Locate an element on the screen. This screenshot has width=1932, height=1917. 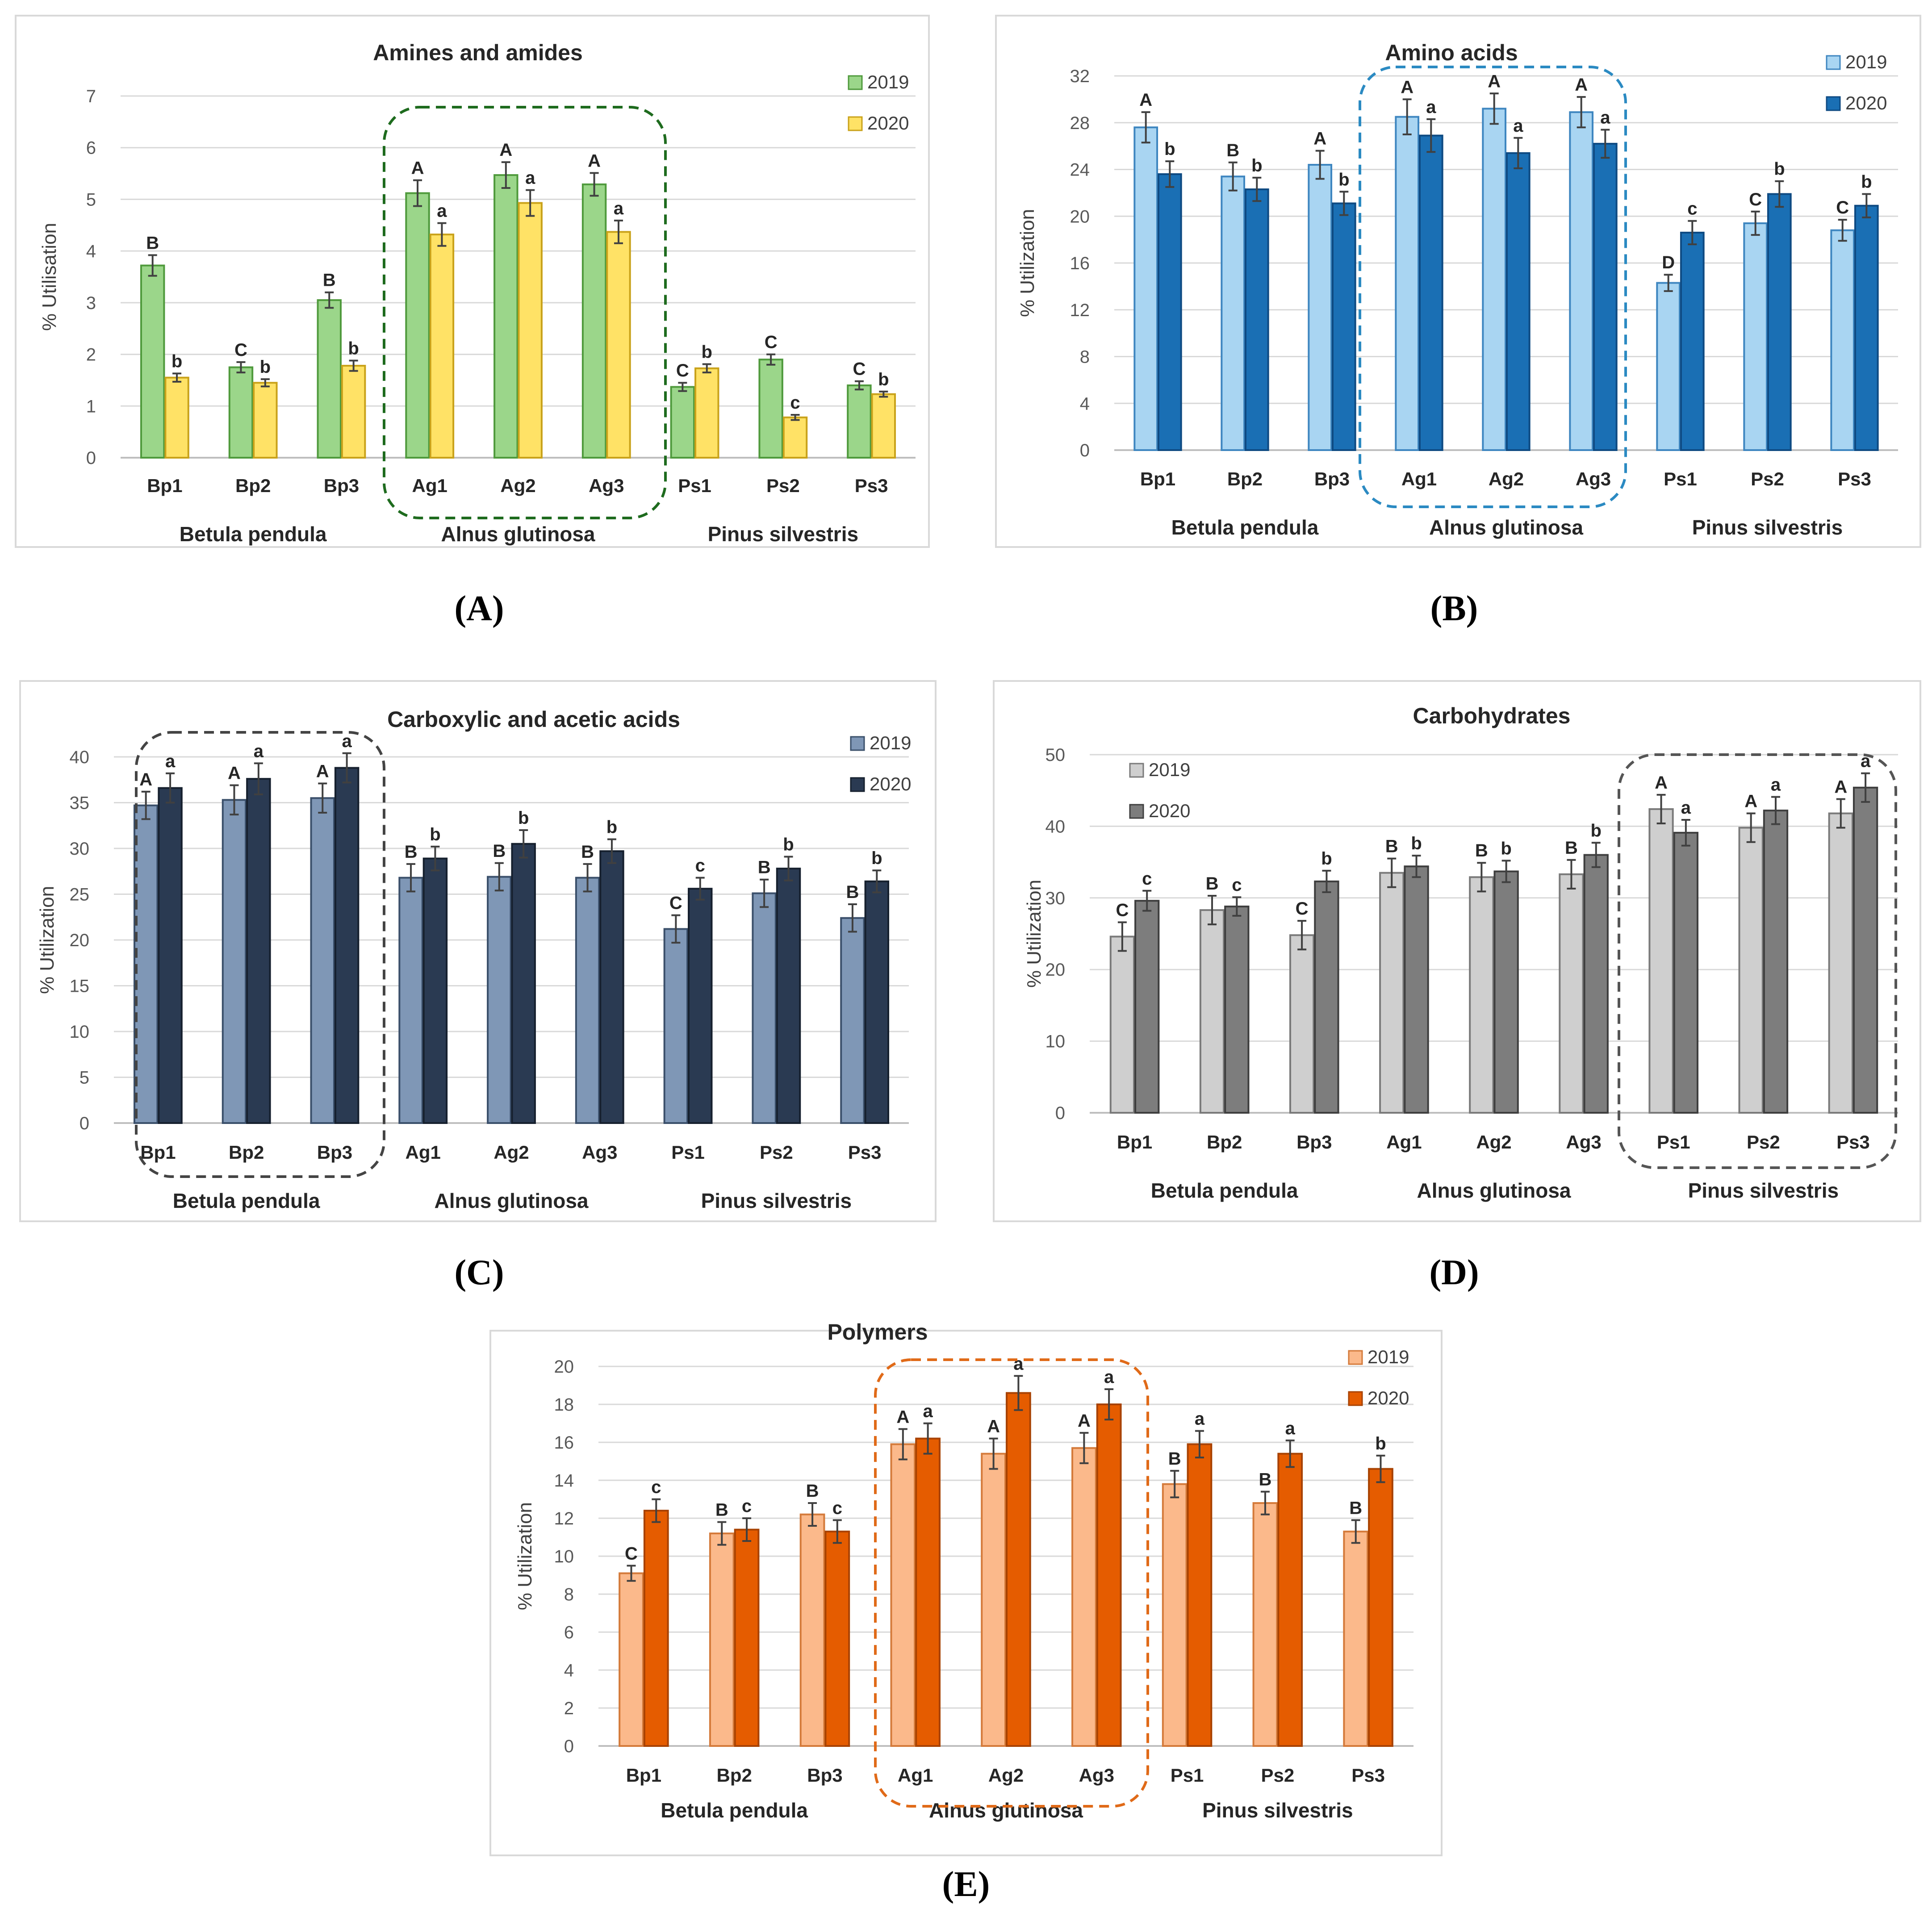
y-tick-label: 50 is located at coordinates (1055, 755).